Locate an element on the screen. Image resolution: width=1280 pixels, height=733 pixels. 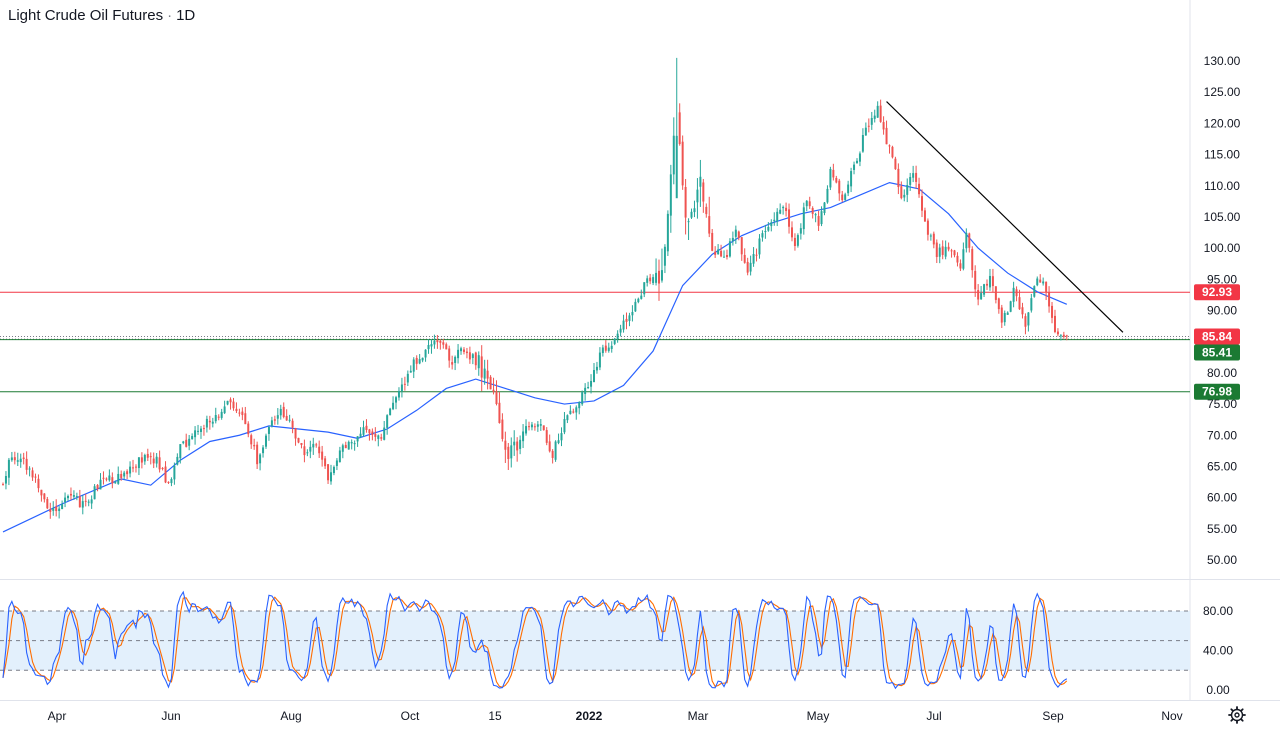
price-tick-label: 120.00 is located at coordinates (1222, 123).